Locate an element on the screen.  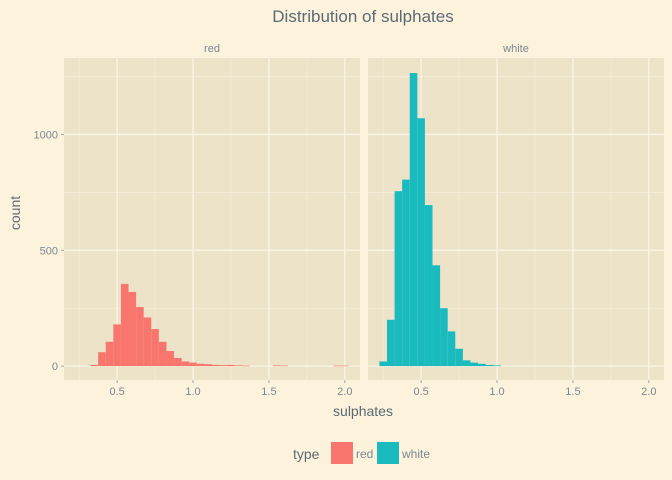
legend-items: red white is located at coordinates (380, 453).